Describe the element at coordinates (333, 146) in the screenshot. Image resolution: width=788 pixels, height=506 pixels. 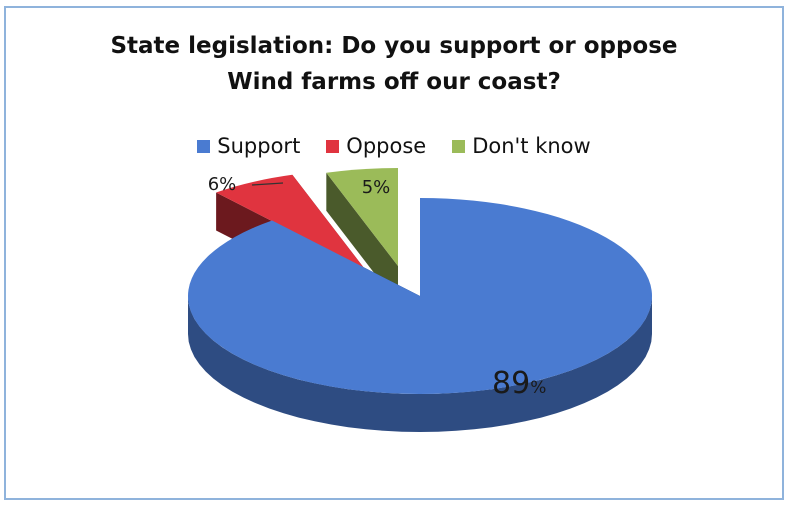
I see `legend-swatch-oppose` at that location.